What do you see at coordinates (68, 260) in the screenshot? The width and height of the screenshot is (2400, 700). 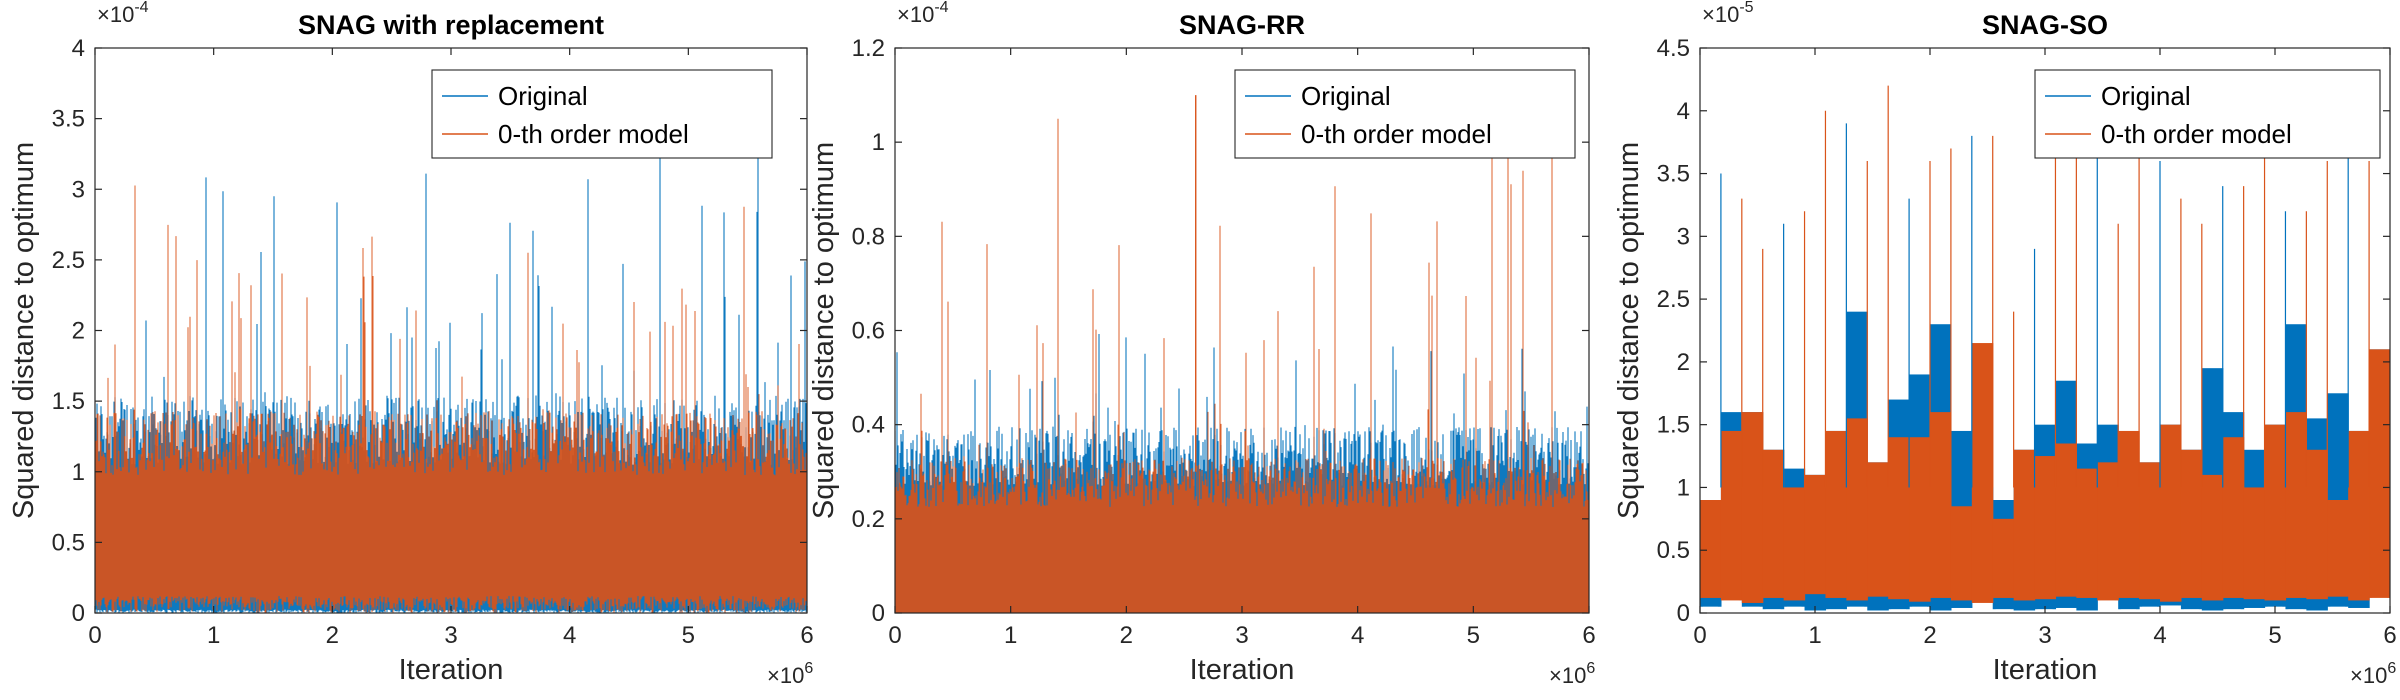 I see `y-tick-label: 2.5` at bounding box center [68, 260].